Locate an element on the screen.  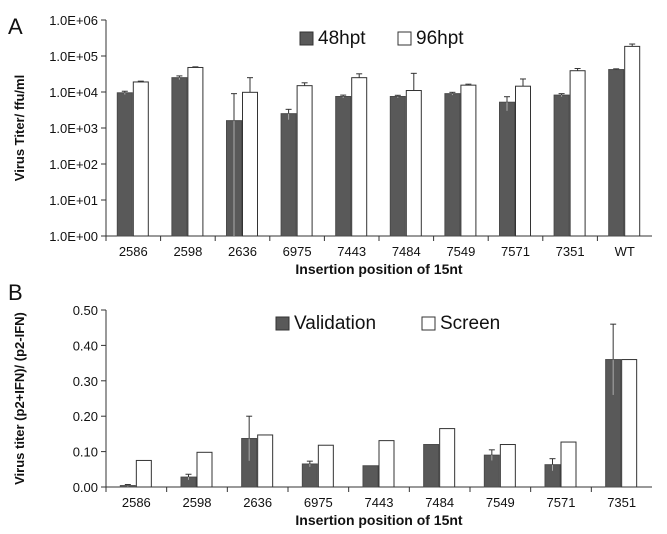
legend-swatch-validation is located at coordinates (282, 323).